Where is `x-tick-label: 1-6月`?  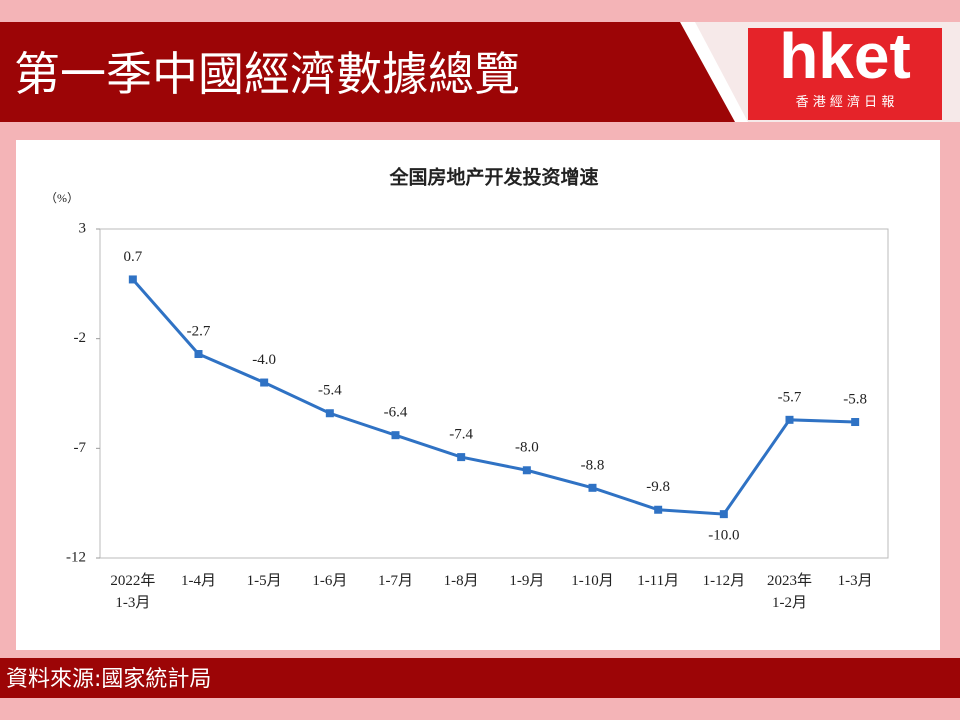 x-tick-label: 1-6月 is located at coordinates (329, 581).